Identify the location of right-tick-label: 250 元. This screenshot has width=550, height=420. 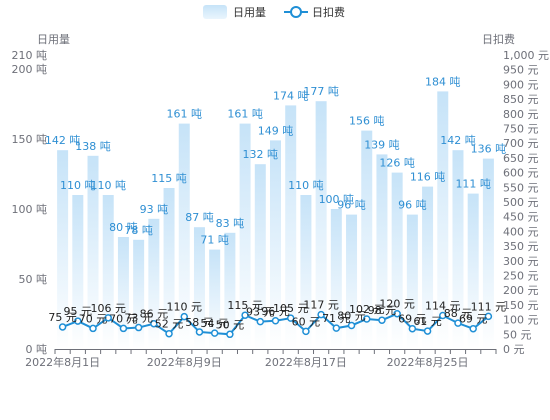
(521, 276).